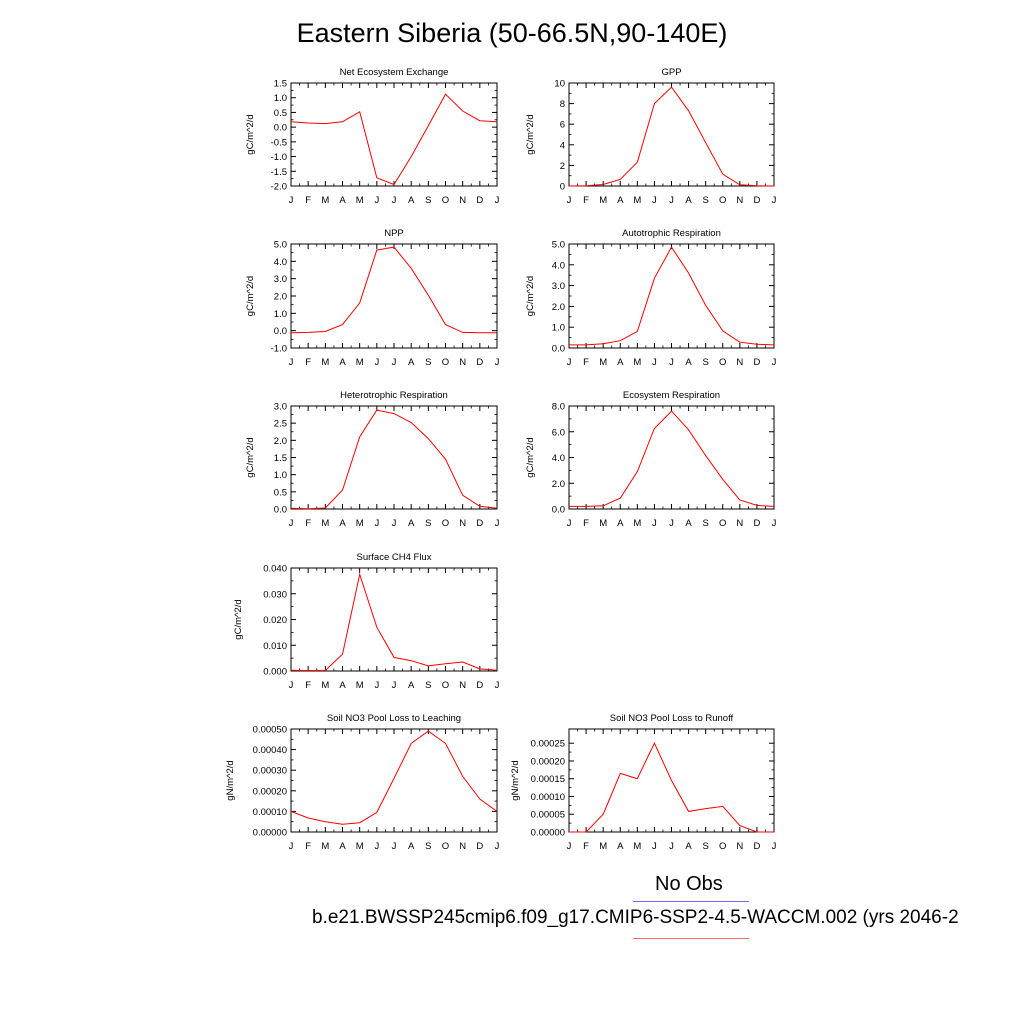 This screenshot has height=1024, width=1024. I want to click on legend-case-line, so click(691, 938).